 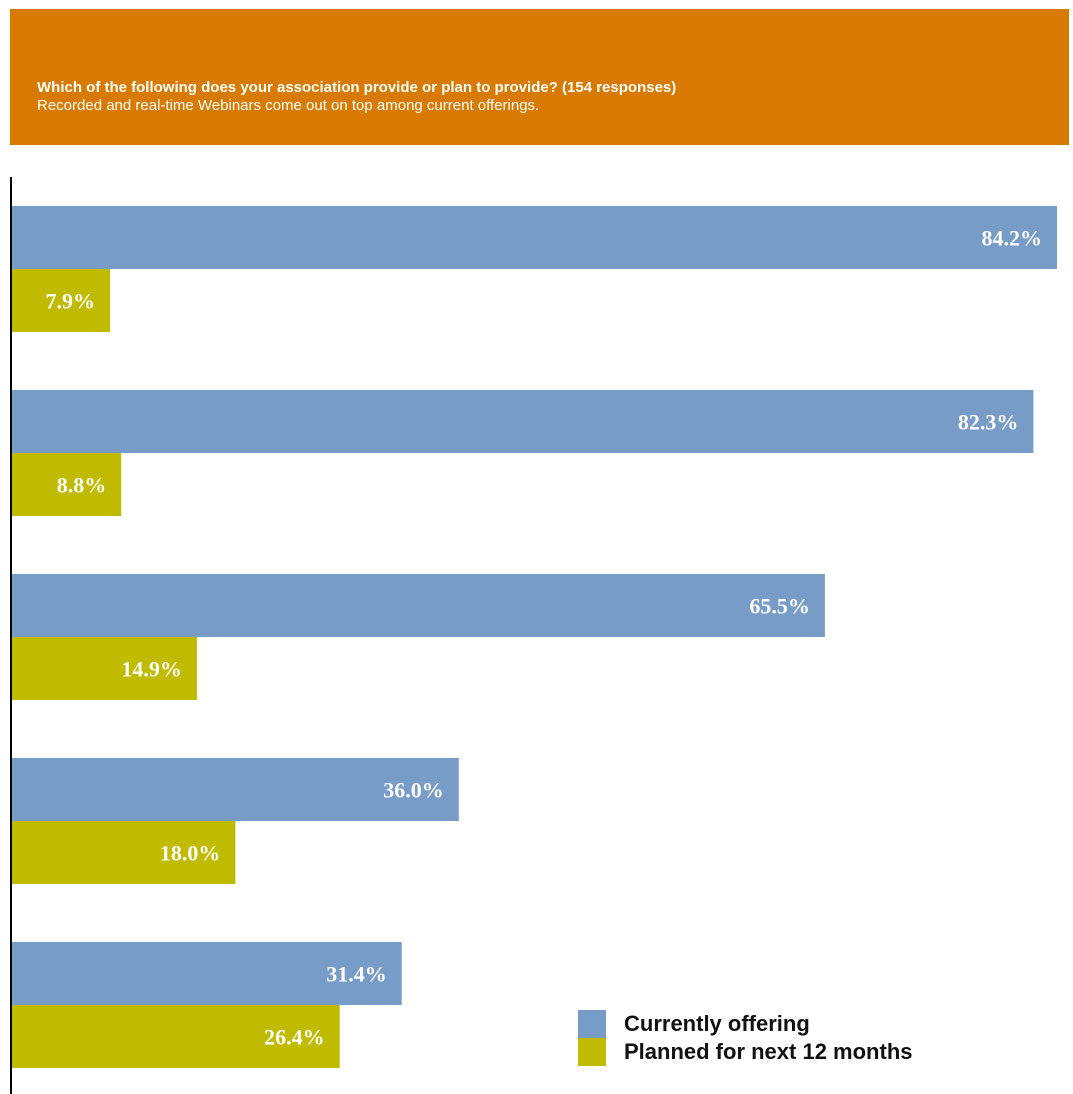 I want to click on legend-label-current: Currently offering, so click(x=717, y=1023).